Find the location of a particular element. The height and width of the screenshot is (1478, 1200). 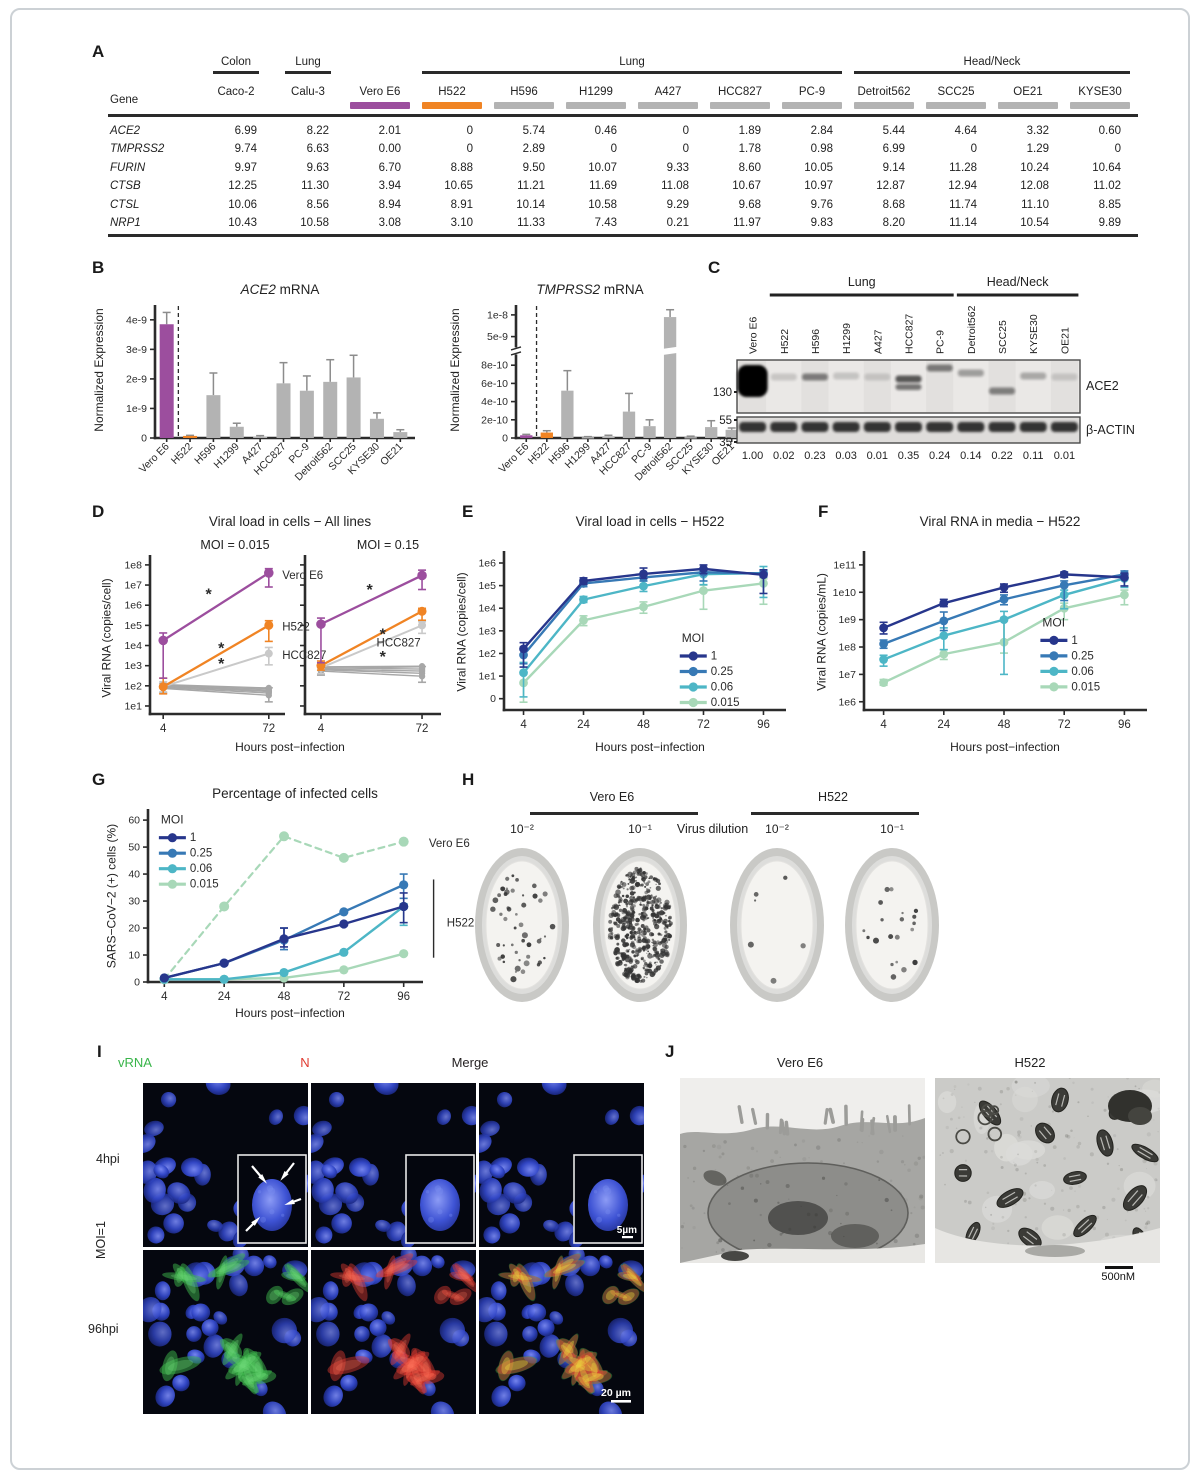

svg-text: 50 is located at coordinates (134, 848).